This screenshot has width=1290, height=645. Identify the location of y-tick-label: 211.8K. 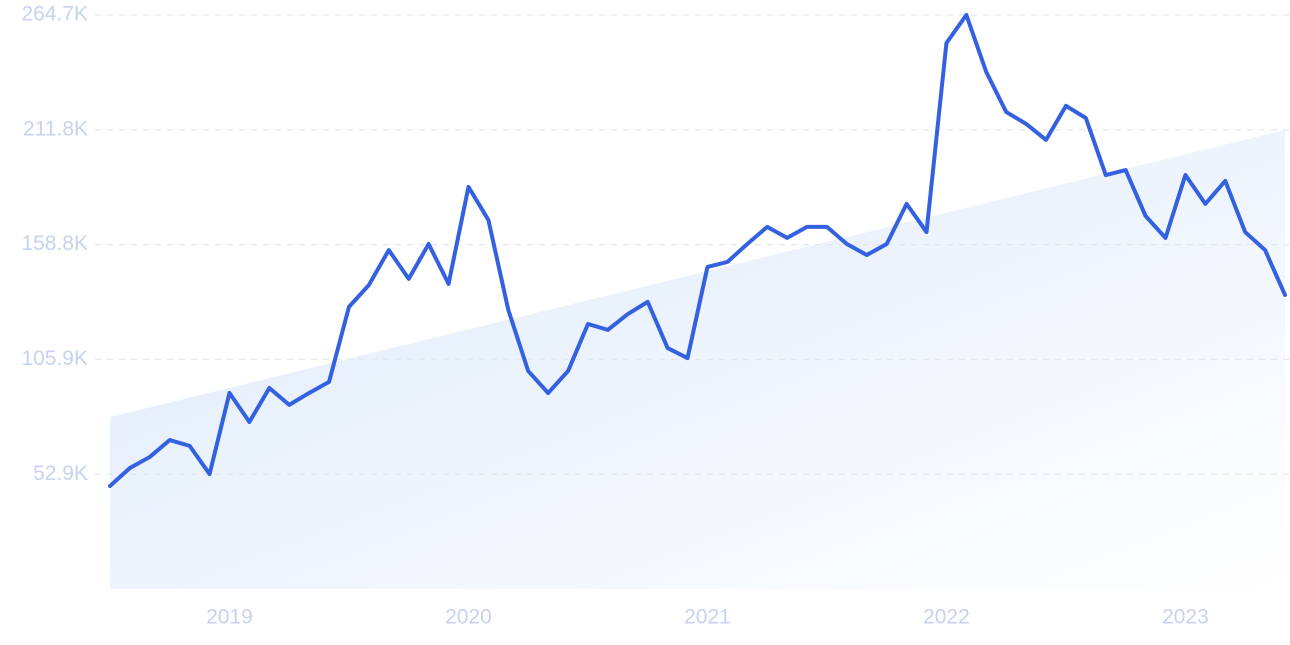
(55, 128).